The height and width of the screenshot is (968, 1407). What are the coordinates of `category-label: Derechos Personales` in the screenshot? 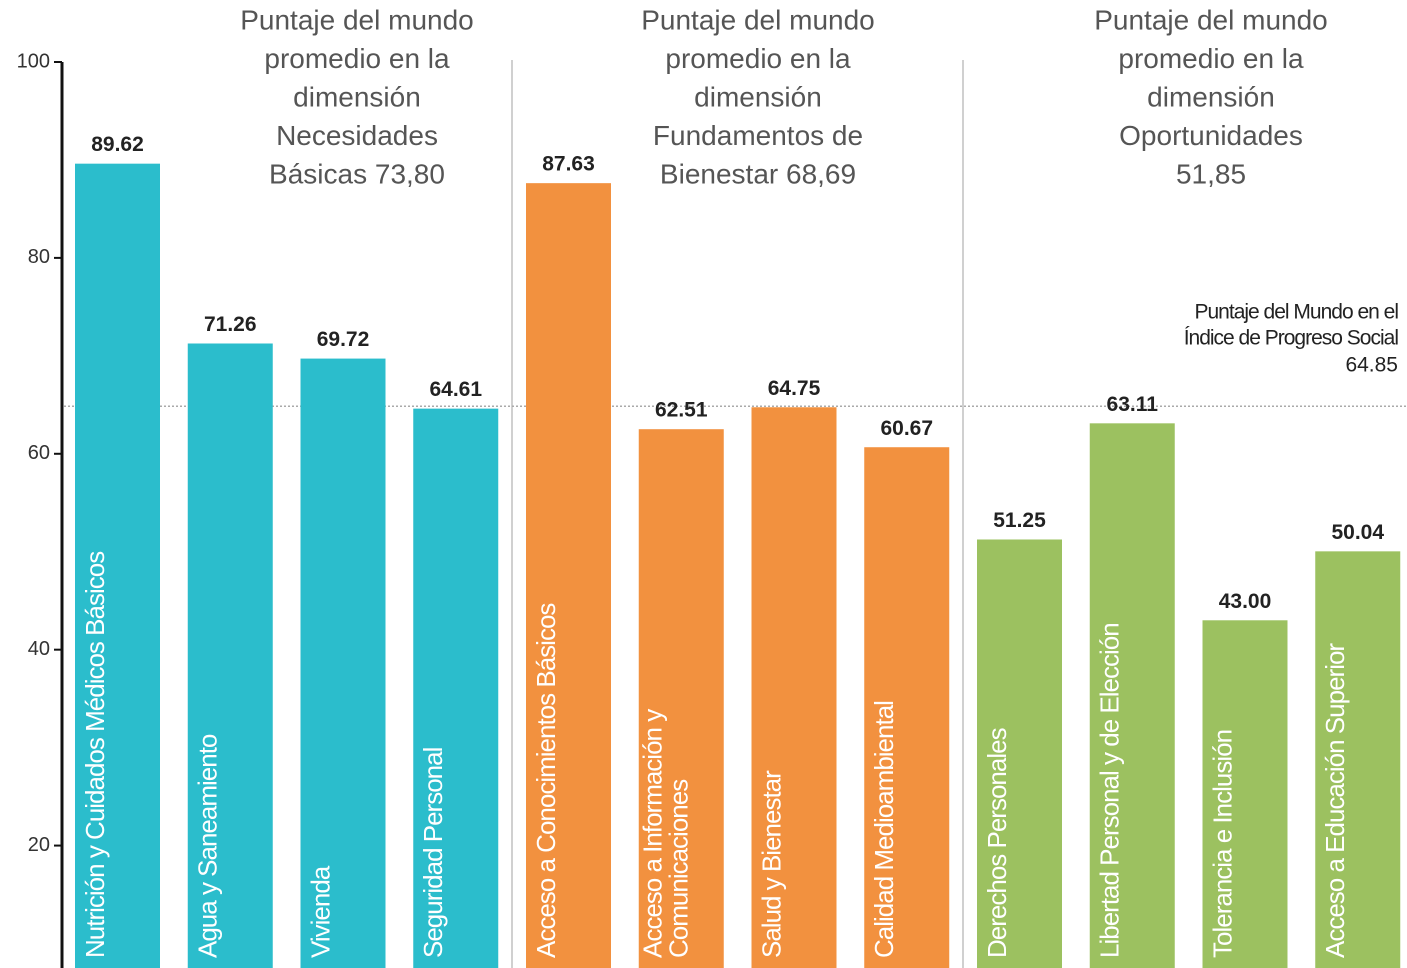 It's located at (997, 842).